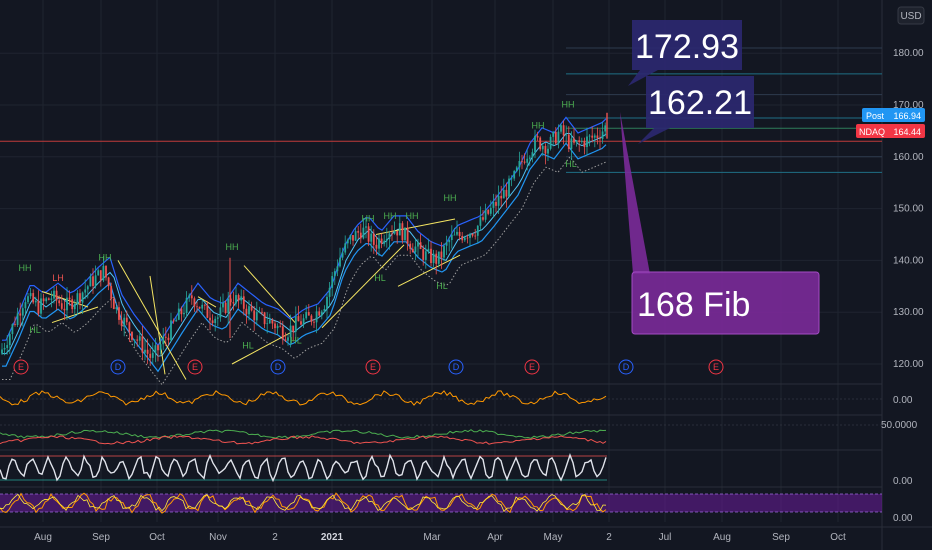  I want to click on swing-label: LH, so click(58, 278).